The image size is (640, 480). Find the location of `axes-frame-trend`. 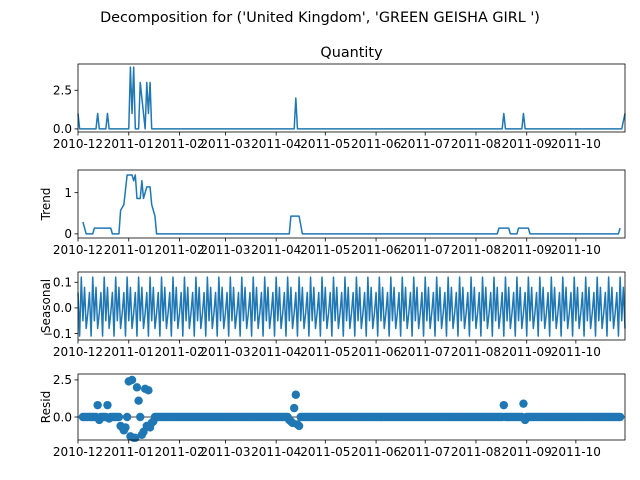

axes-frame-trend is located at coordinates (351, 204).